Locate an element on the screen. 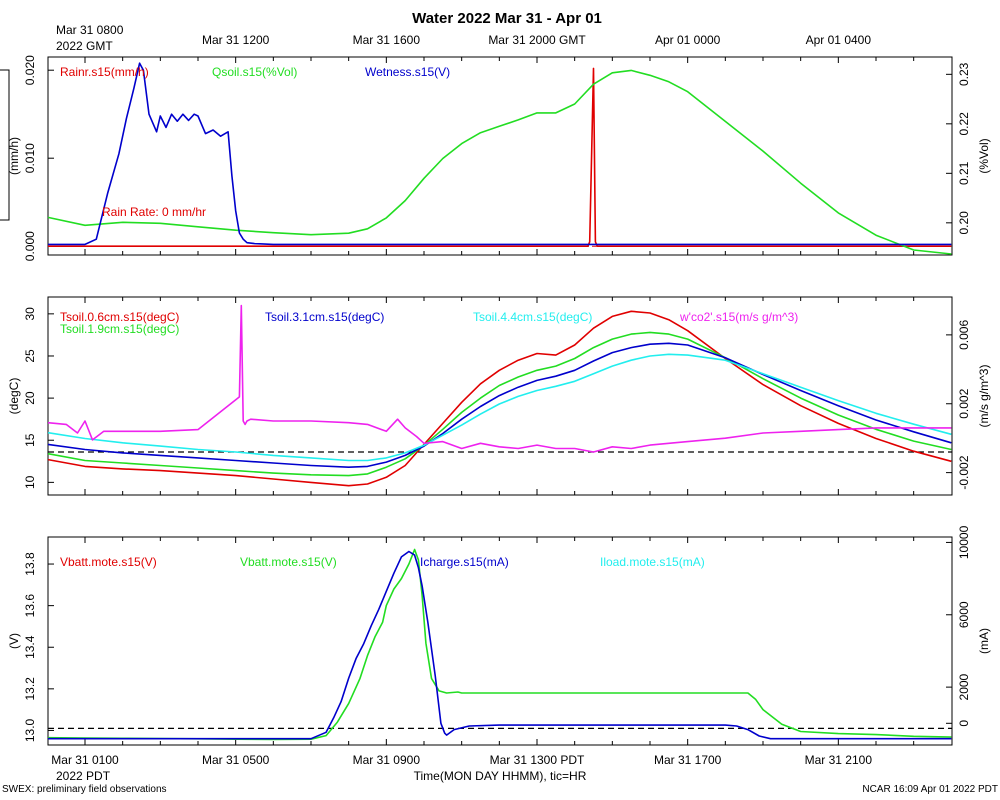  y-left-tick-label: 30 is located at coordinates (30, 314).